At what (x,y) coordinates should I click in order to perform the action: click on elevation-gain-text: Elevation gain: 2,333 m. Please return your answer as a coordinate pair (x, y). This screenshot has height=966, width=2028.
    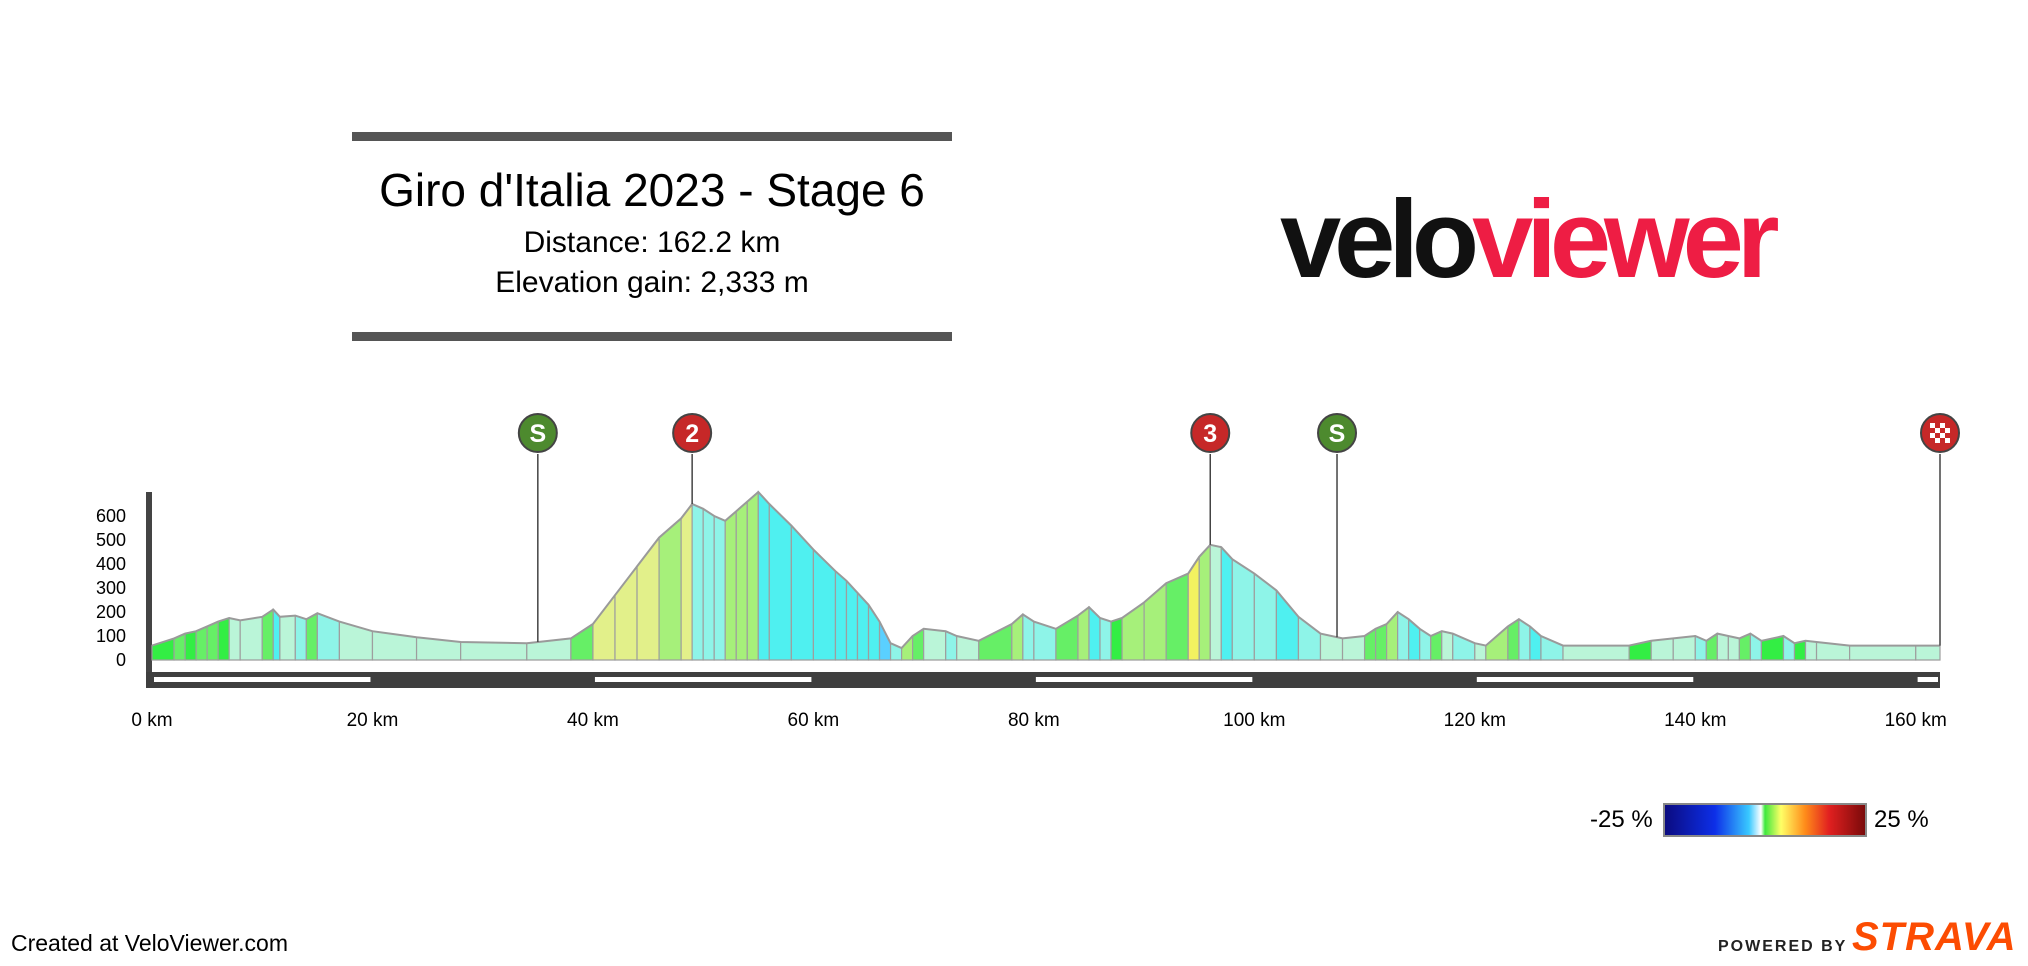
    Looking at the image, I should click on (652, 282).